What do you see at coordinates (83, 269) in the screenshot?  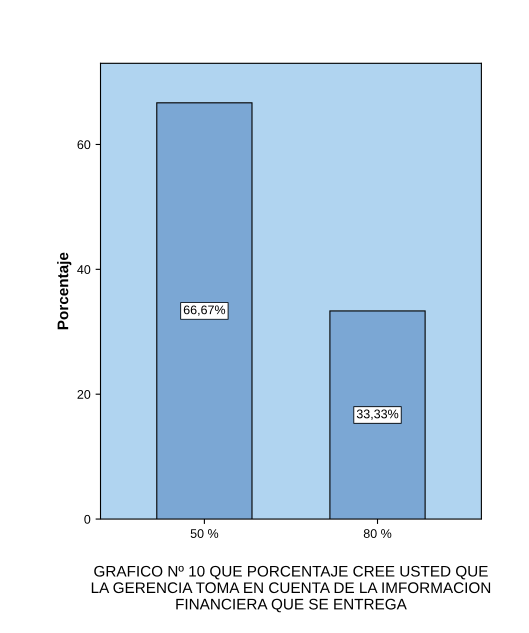 I see `y-tick-label: 40` at bounding box center [83, 269].